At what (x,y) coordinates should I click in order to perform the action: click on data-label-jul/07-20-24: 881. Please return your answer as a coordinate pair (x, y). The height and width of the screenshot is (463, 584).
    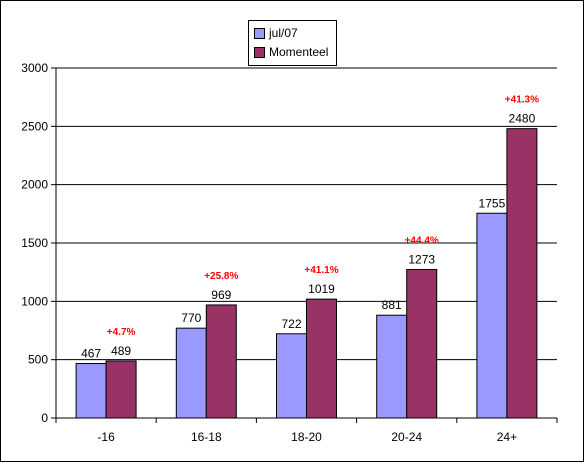
    Looking at the image, I should click on (392, 305).